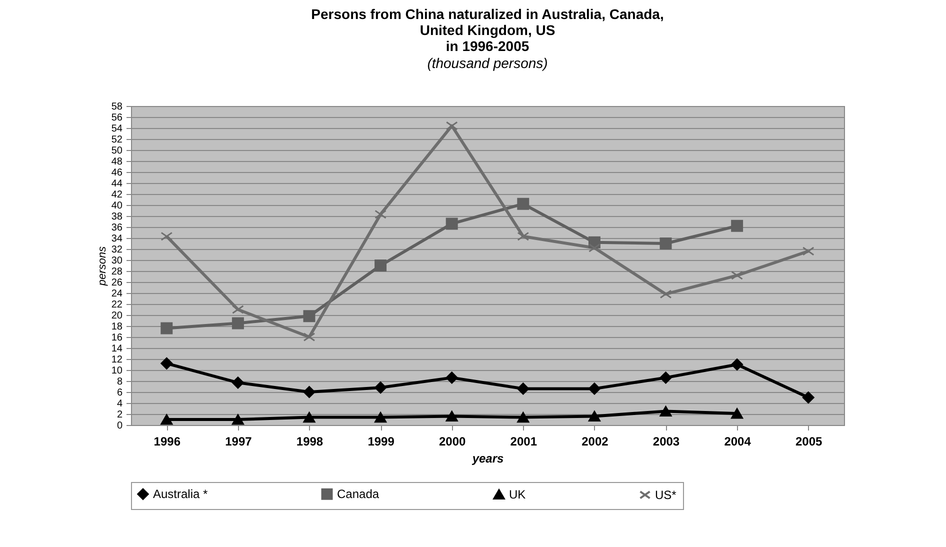 The height and width of the screenshot is (547, 946). I want to click on x-axis-title: years, so click(487, 459).